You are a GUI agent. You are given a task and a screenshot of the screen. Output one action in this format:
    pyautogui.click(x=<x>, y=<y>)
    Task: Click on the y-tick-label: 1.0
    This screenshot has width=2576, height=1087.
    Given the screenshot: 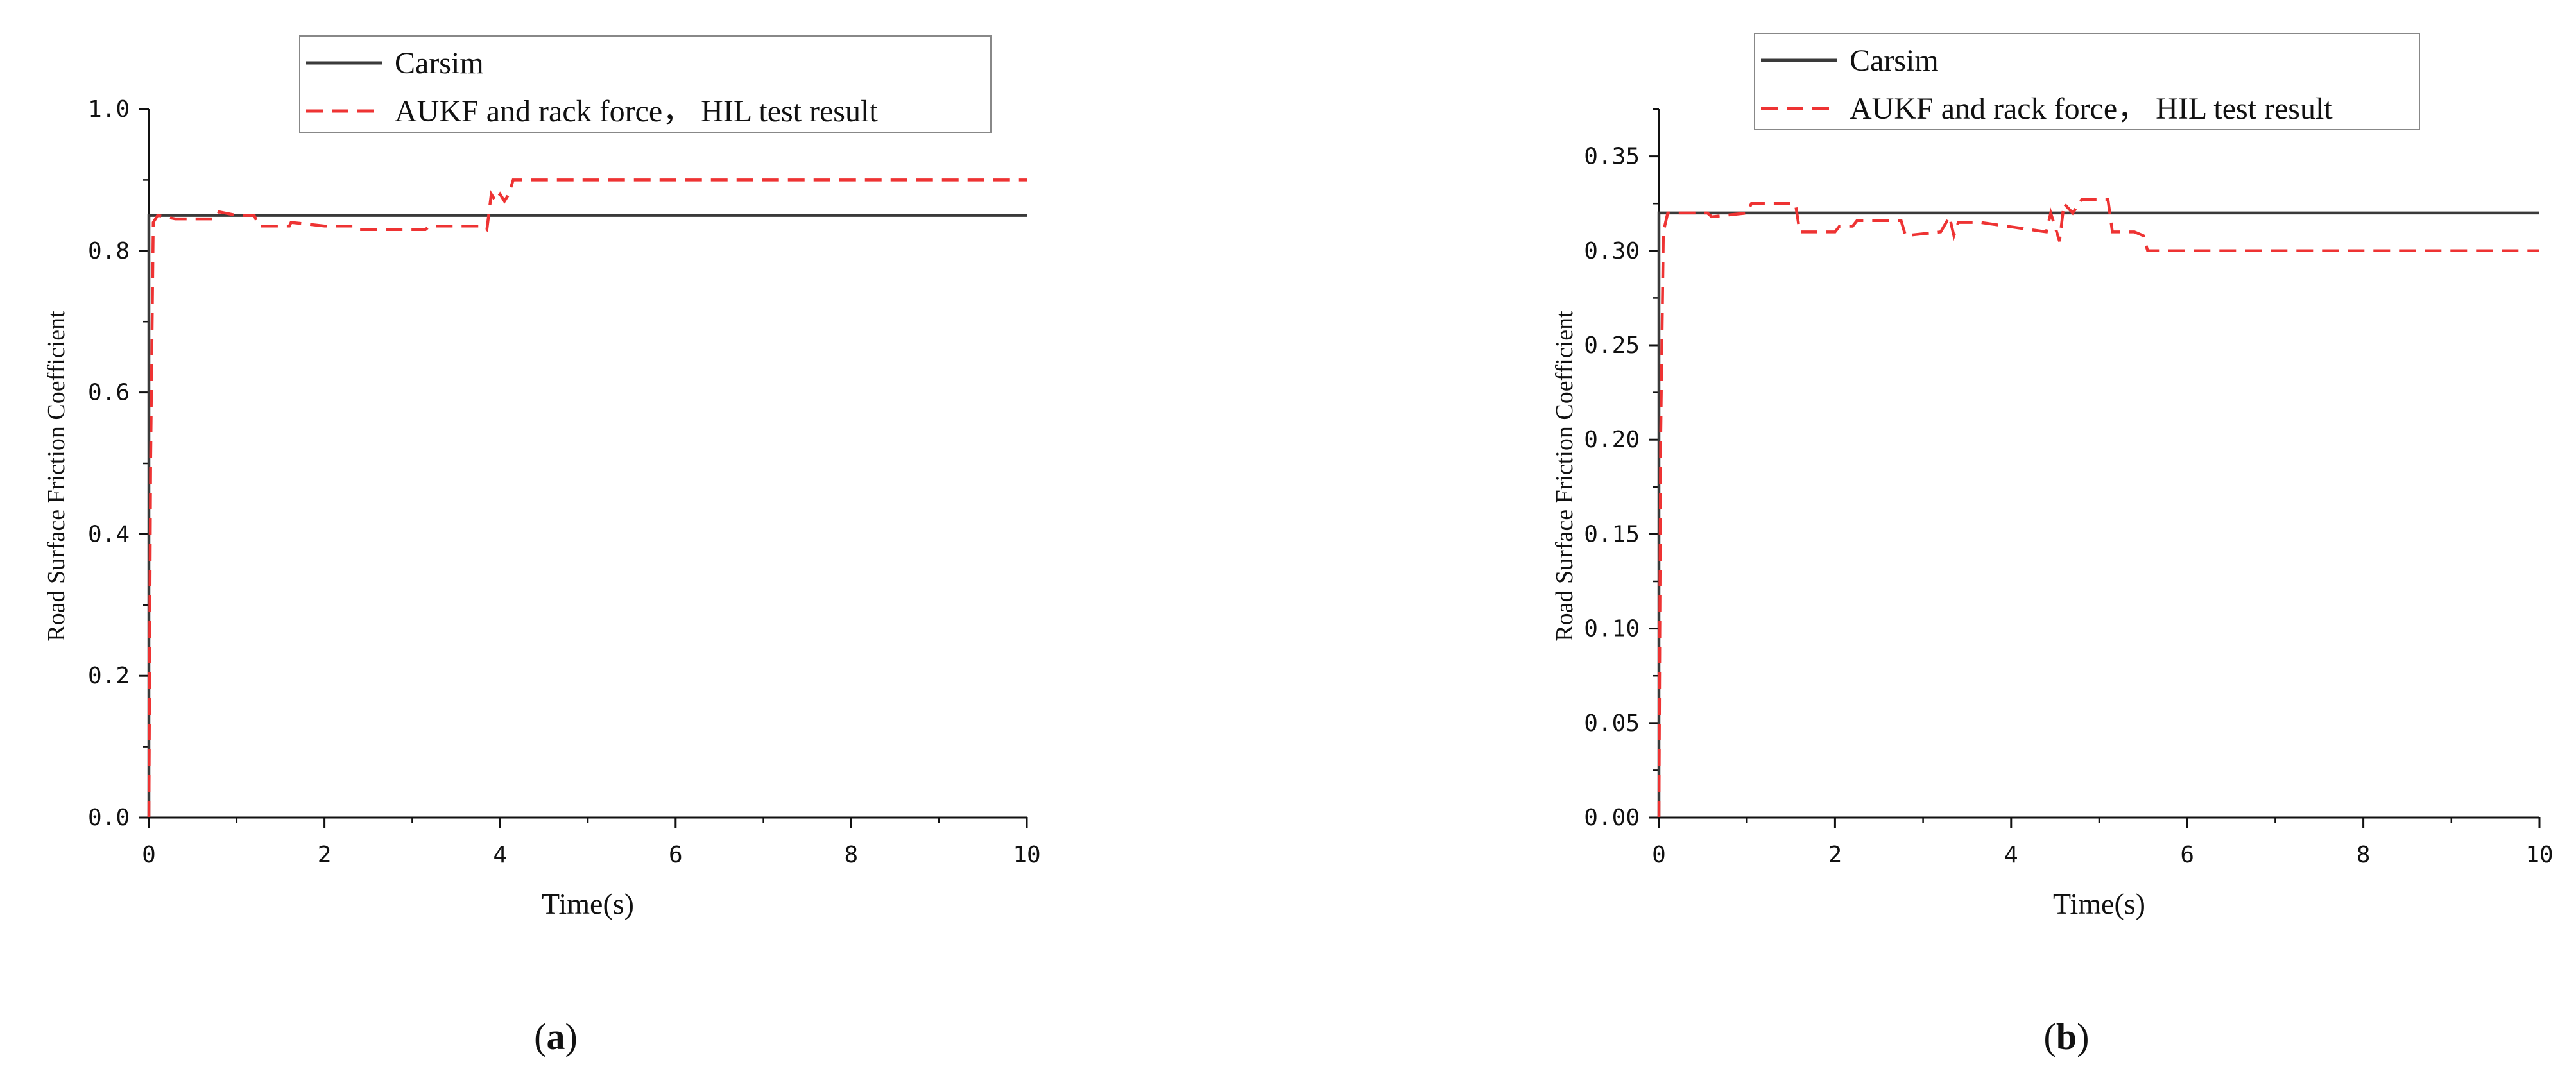 What is the action you would take?
    pyautogui.click(x=109, y=109)
    